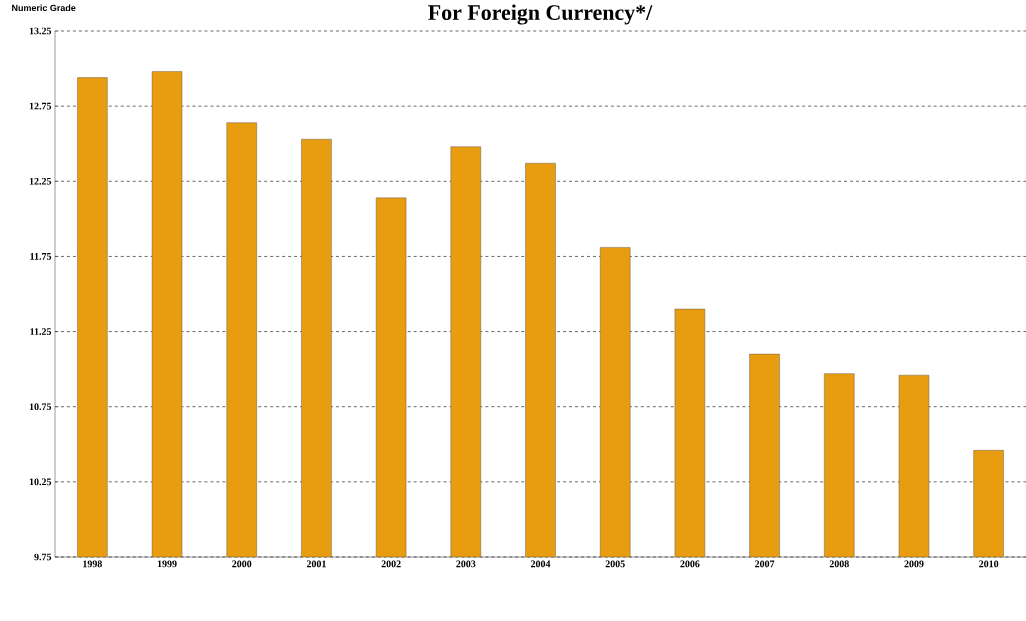 This screenshot has height=621, width=1026. Describe the element at coordinates (44, 8) in the screenshot. I see `y-axis-title: Numeric Grade` at that location.